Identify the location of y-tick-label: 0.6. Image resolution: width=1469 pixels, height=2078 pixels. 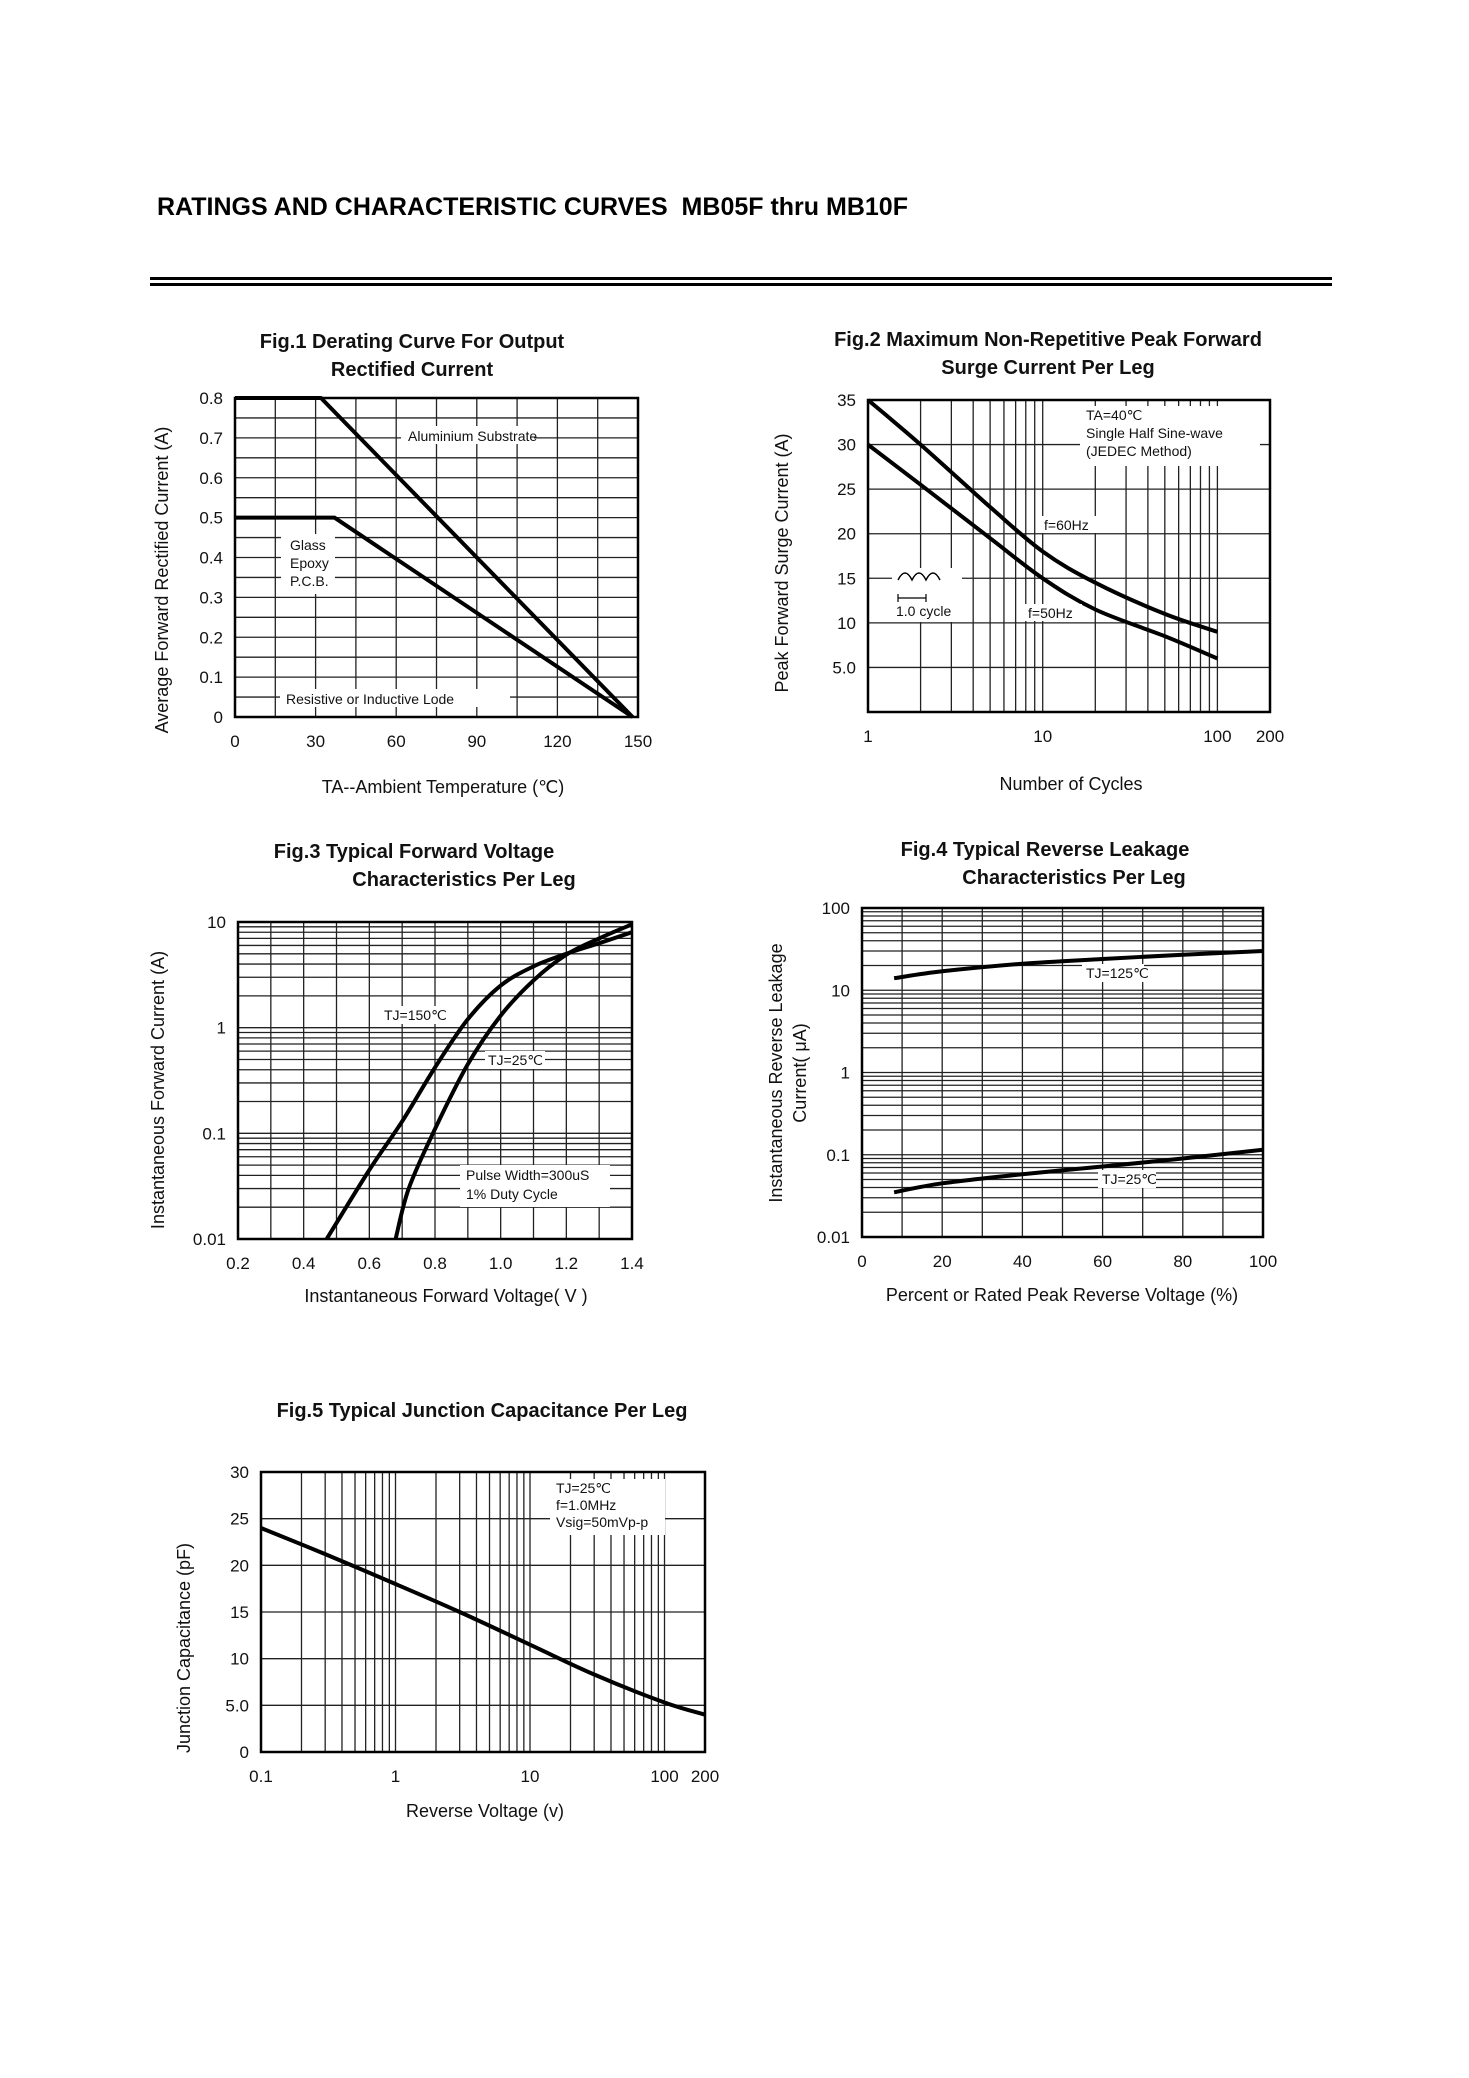
(211, 478).